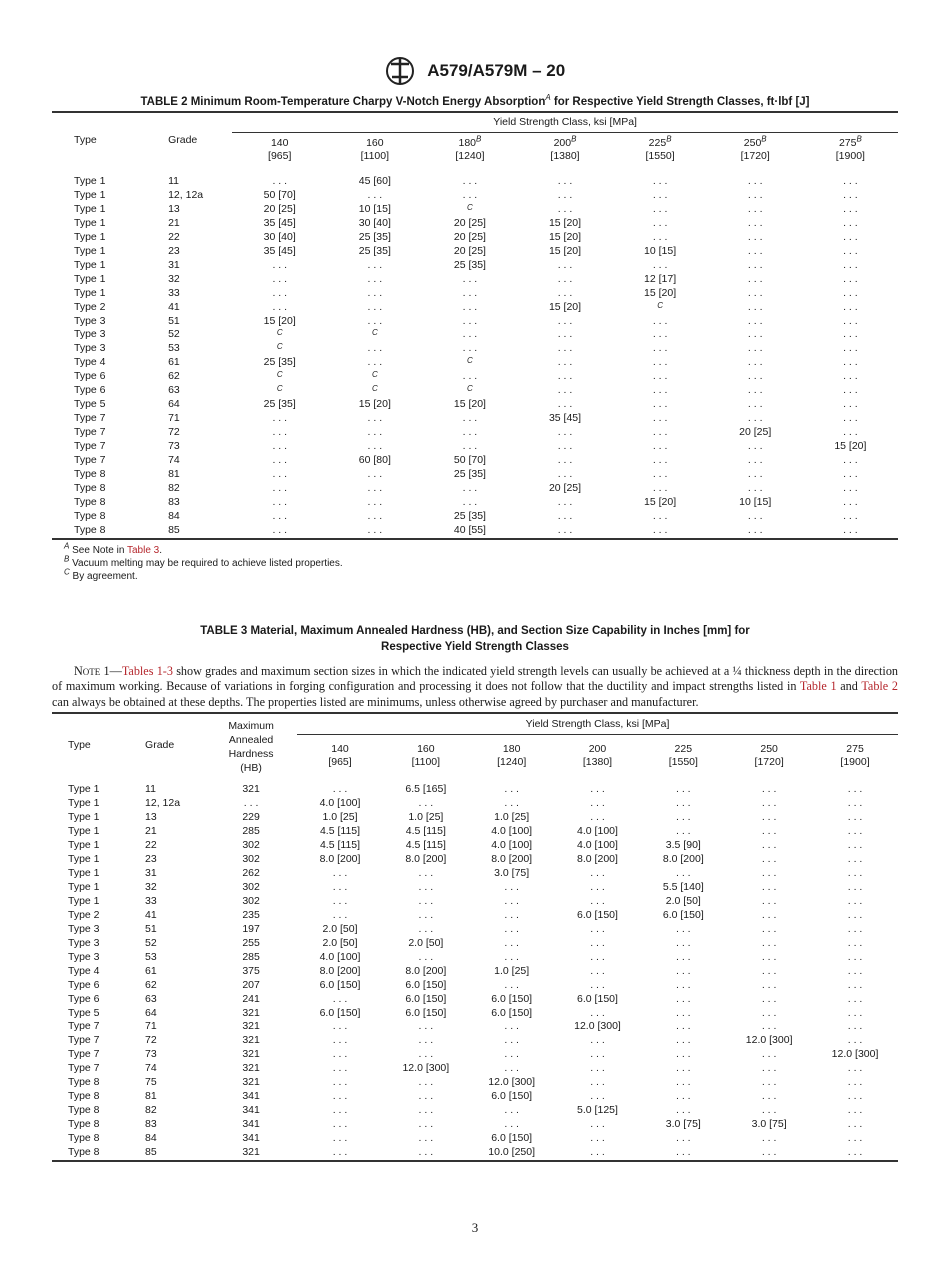 The width and height of the screenshot is (950, 1272). Describe the element at coordinates (84, 970) in the screenshot. I see `cell-type: Type 4` at that location.